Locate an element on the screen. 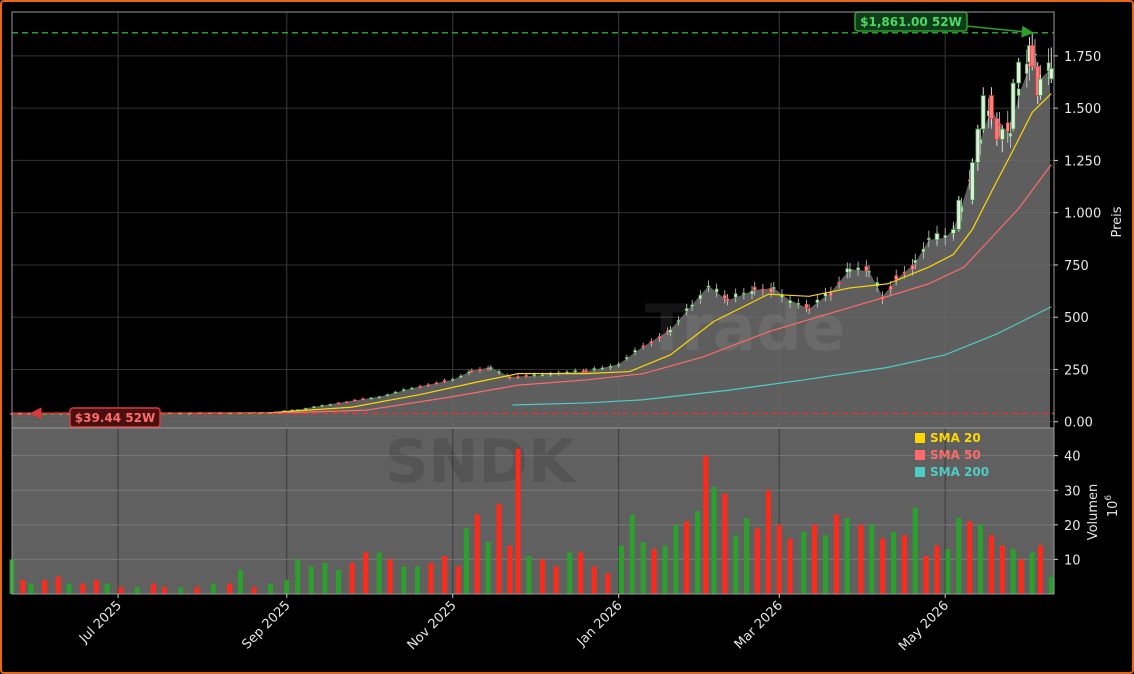 The width and height of the screenshot is (1134, 674). legend-label: SMA 200 is located at coordinates (959, 472).